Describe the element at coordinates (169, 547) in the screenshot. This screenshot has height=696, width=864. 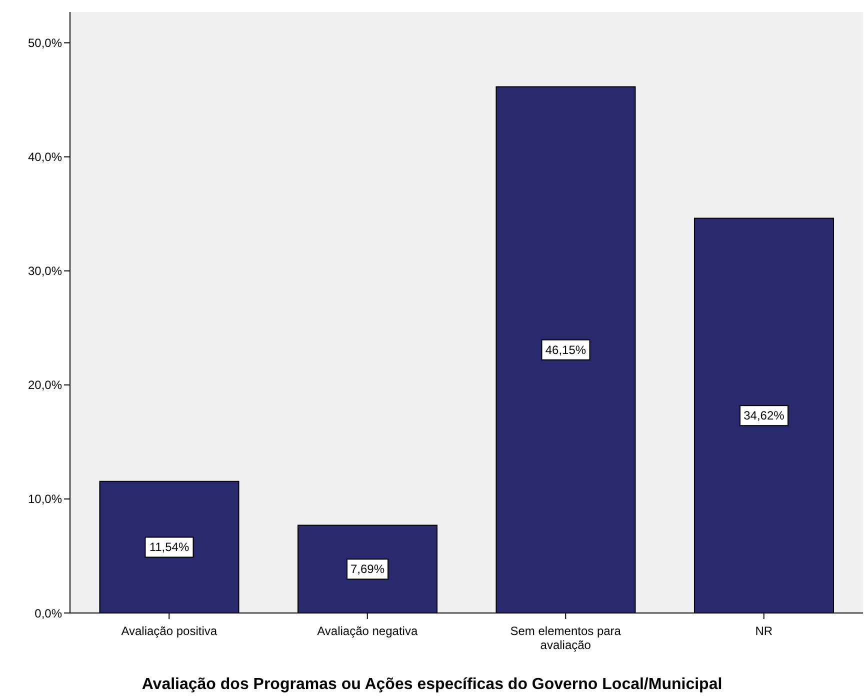
I see `data-label: 11,54%` at that location.